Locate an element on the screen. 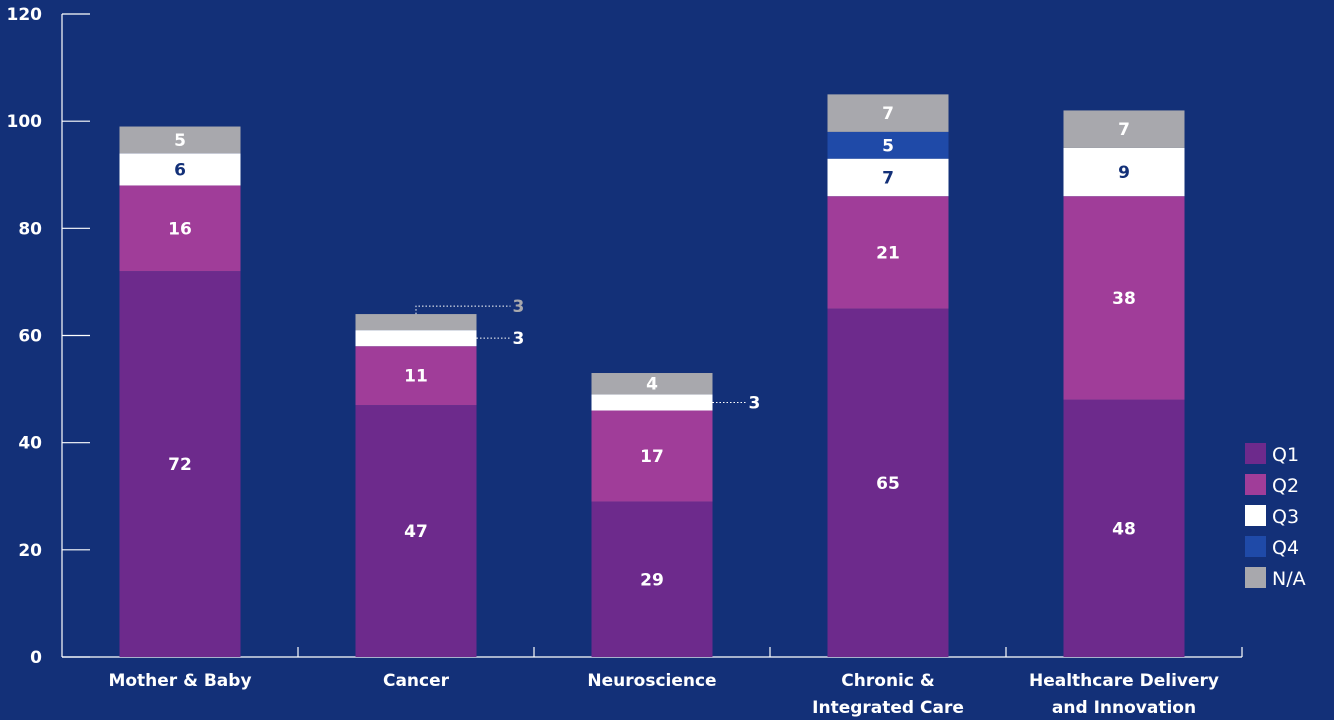  data-label-4-na: 7 is located at coordinates (1124, 130).